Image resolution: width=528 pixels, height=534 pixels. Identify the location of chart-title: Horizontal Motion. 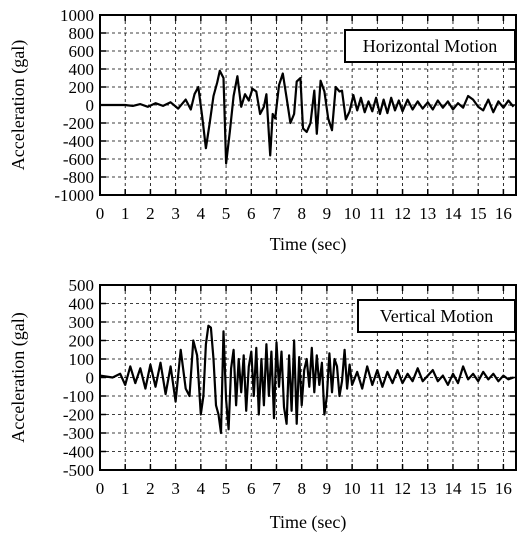
(430, 46).